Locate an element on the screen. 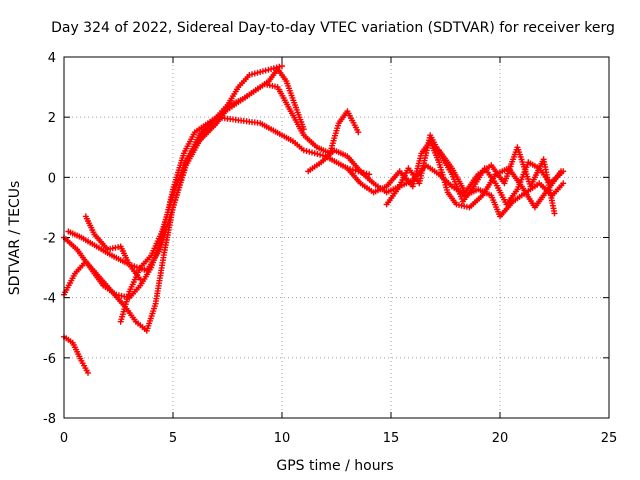 This screenshot has height=480, width=640. x-axis-label: GPS time / hours is located at coordinates (334, 466).